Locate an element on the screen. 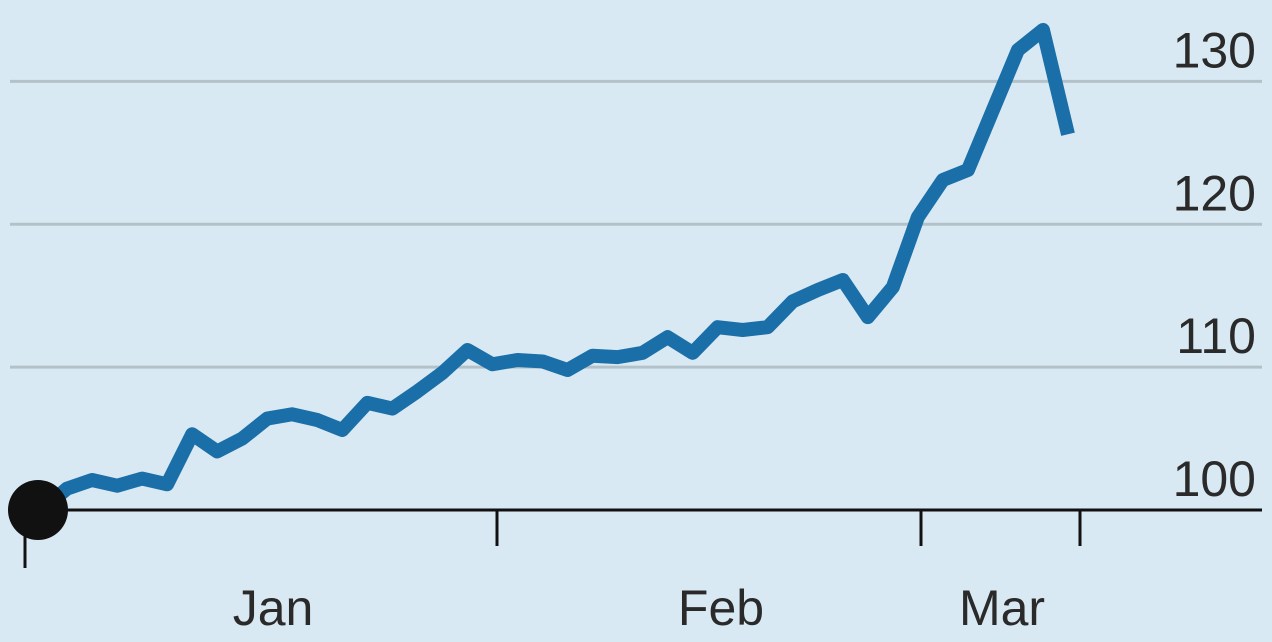 Image resolution: width=1272 pixels, height=642 pixels. y-tick-label: 130 is located at coordinates (1214, 50).